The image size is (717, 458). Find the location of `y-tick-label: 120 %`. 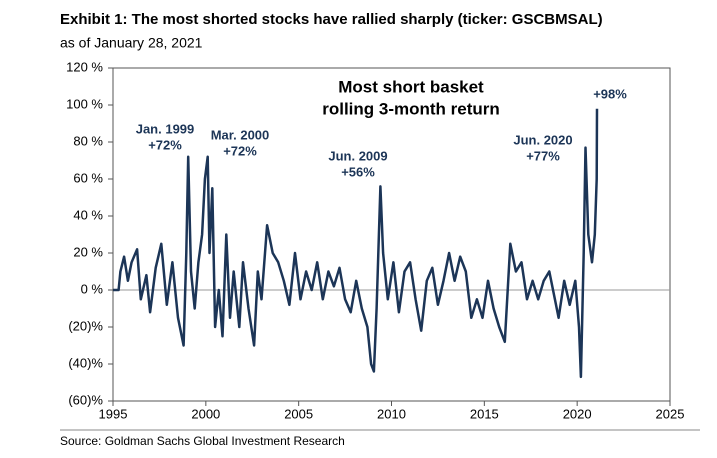

y-tick-label: 120 % is located at coordinates (84, 66).